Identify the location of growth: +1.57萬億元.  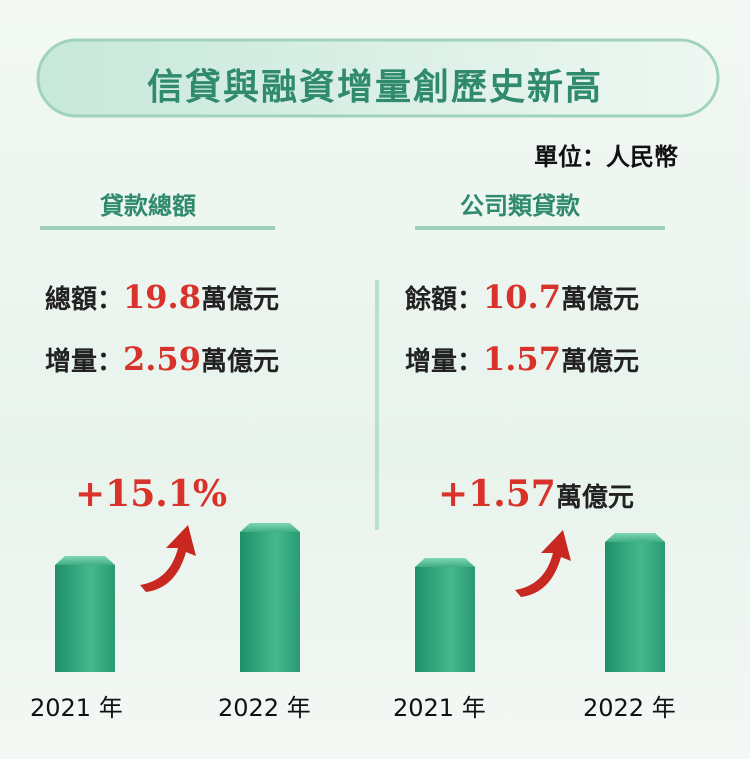
(536, 494).